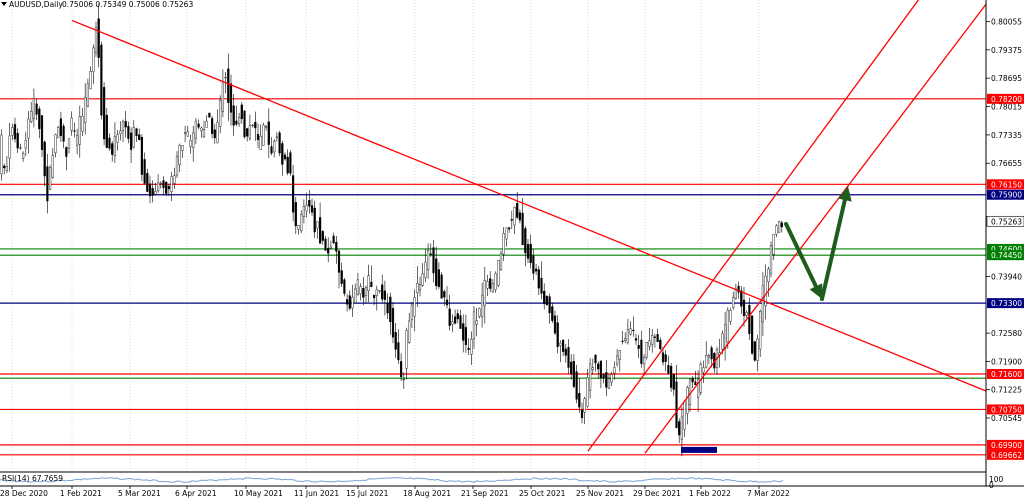 This screenshot has width=1024, height=499. Describe the element at coordinates (316, 493) in the screenshot. I see `x-tick-label: 11 Jun 2021` at that location.